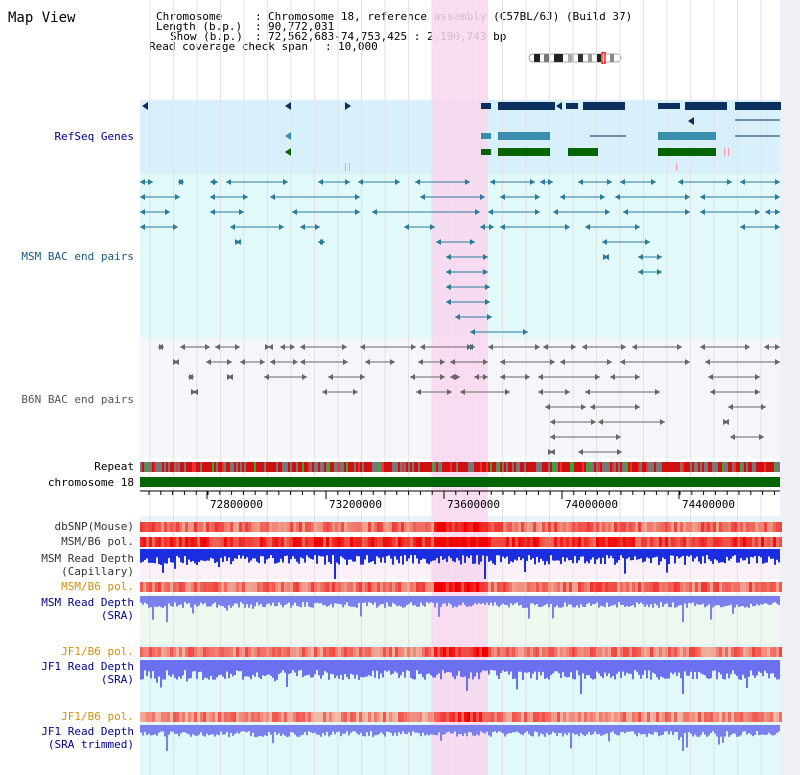  Describe the element at coordinates (97, 716) in the screenshot. I see `track-label-jf1-b6-pol-2: JF1/B6 pol.` at that location.